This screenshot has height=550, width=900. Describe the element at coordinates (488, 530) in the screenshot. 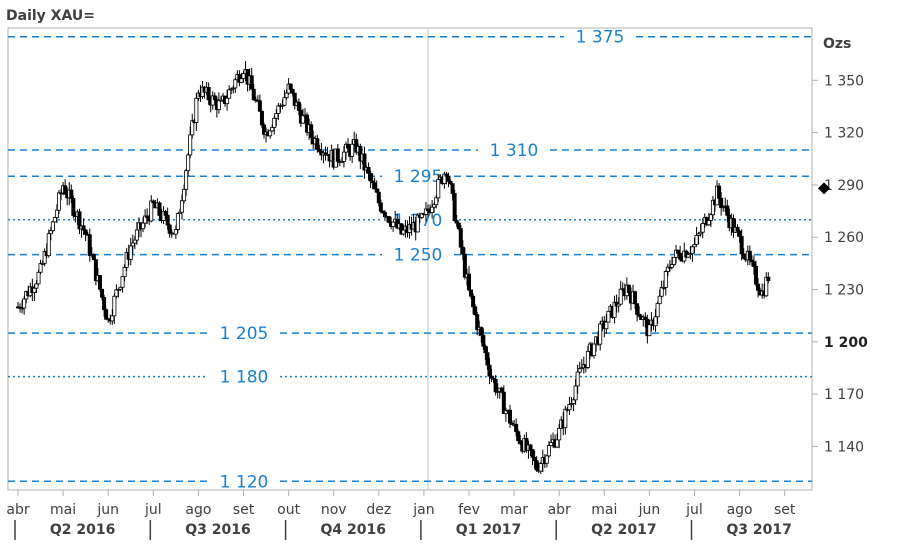

I see `x-quarter-label: Q1 2017` at that location.